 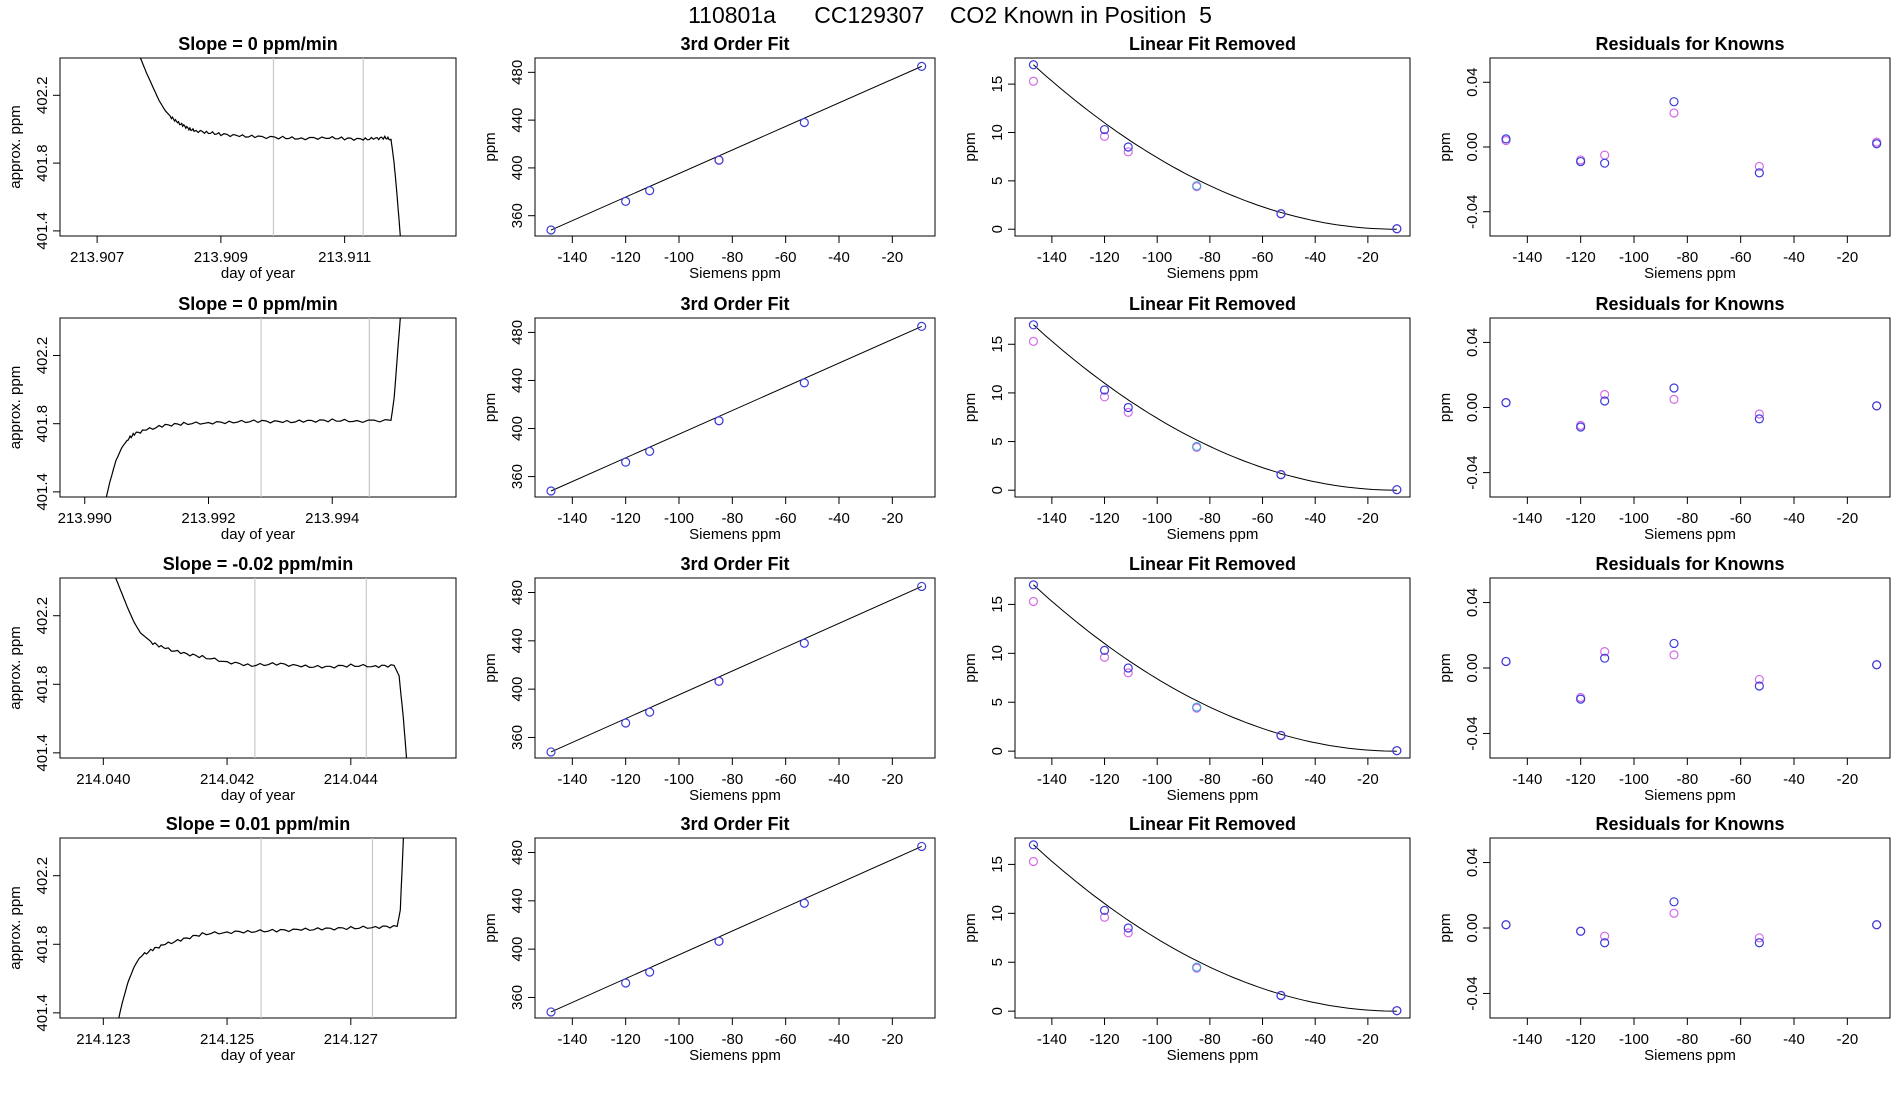 What do you see at coordinates (1080, 15) in the screenshot?
I see `figure-description: CO2 Known in Position 5` at bounding box center [1080, 15].